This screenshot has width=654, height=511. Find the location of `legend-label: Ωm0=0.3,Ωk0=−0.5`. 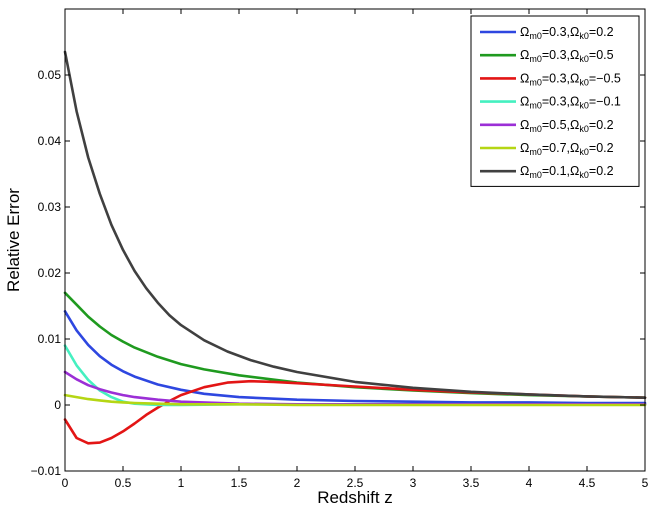

legend-label: Ωm0=0.3,Ωk0=−0.5 is located at coordinates (570, 79).